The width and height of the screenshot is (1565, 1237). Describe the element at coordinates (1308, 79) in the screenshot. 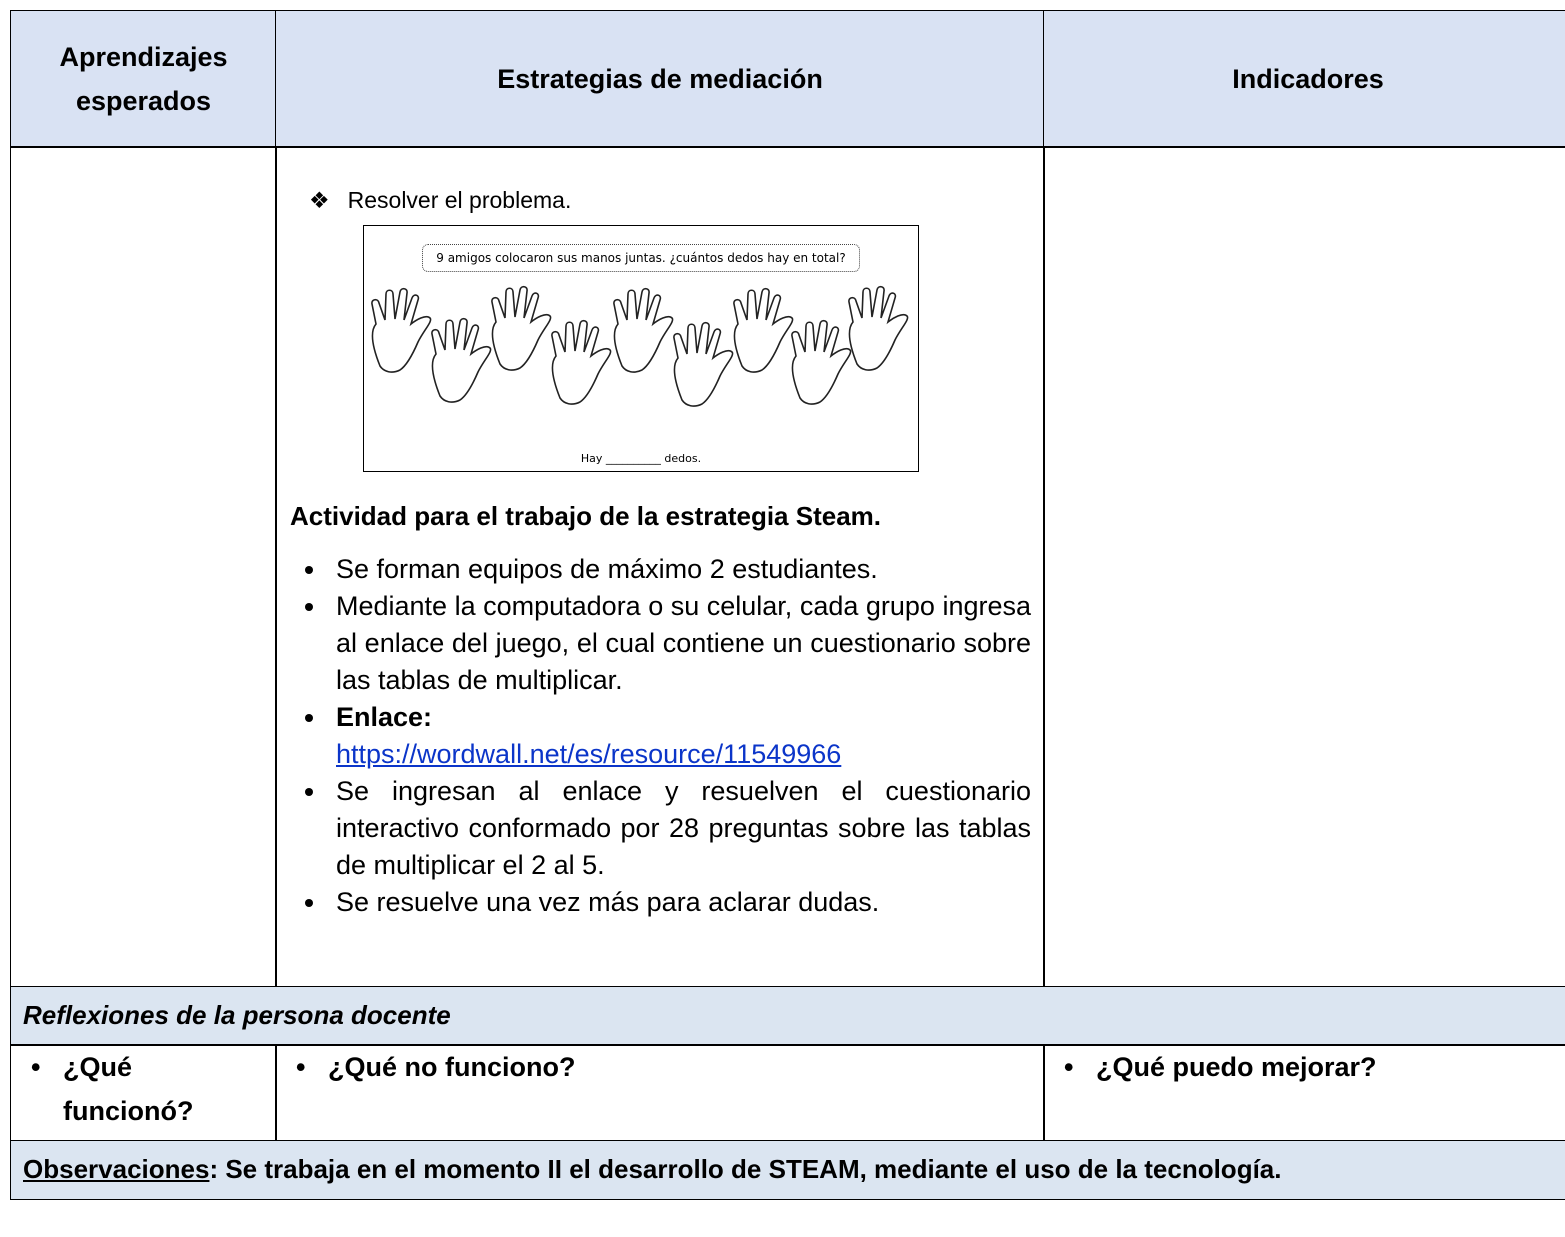

I see `header-text: Indicadores` at that location.